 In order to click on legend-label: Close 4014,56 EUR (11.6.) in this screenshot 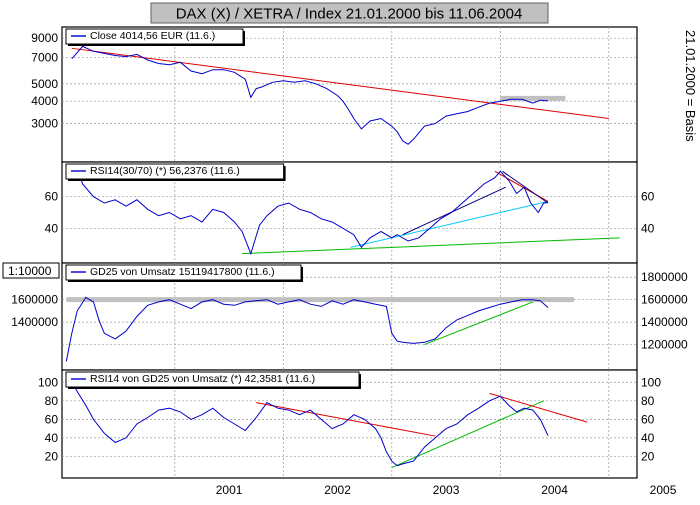, I will do `click(152, 36)`.